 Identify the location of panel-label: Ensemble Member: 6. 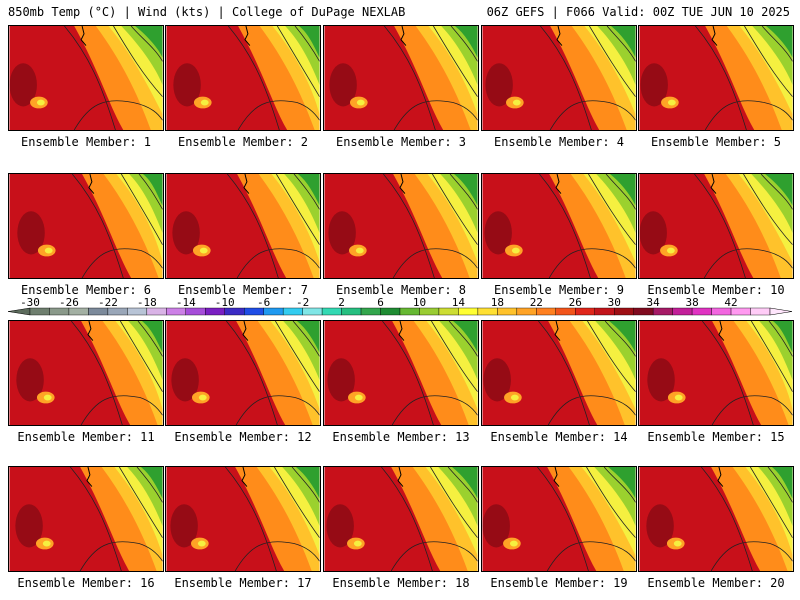
(86, 290).